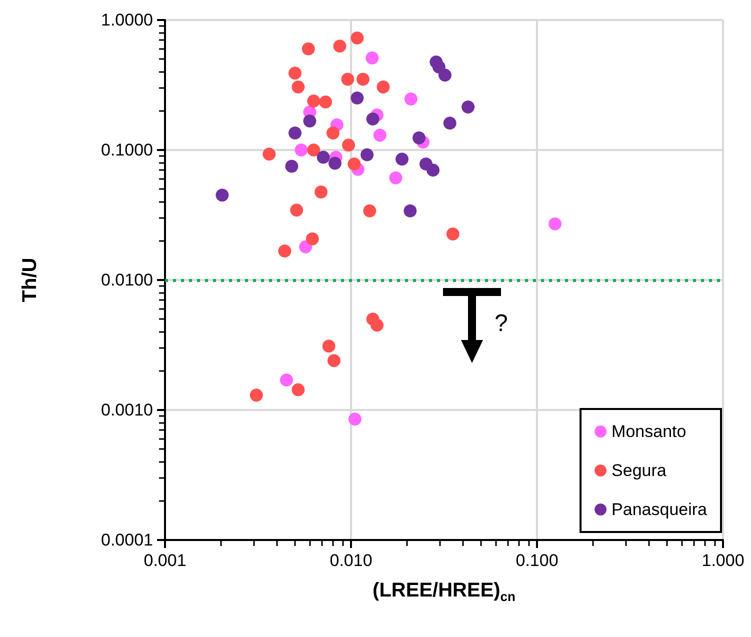  Describe the element at coordinates (660, 509) in the screenshot. I see `legend-label: Panasqueira` at that location.